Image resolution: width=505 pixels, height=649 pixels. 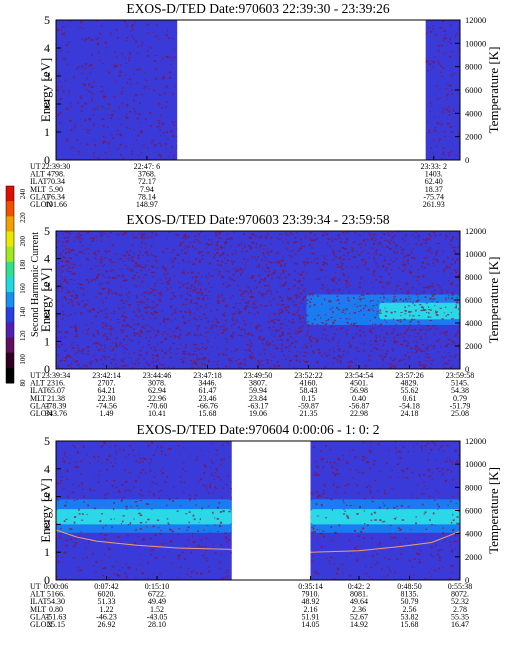 What do you see at coordinates (385, 541) in the screenshot?
I see `temperature-trace` at bounding box center [385, 541].